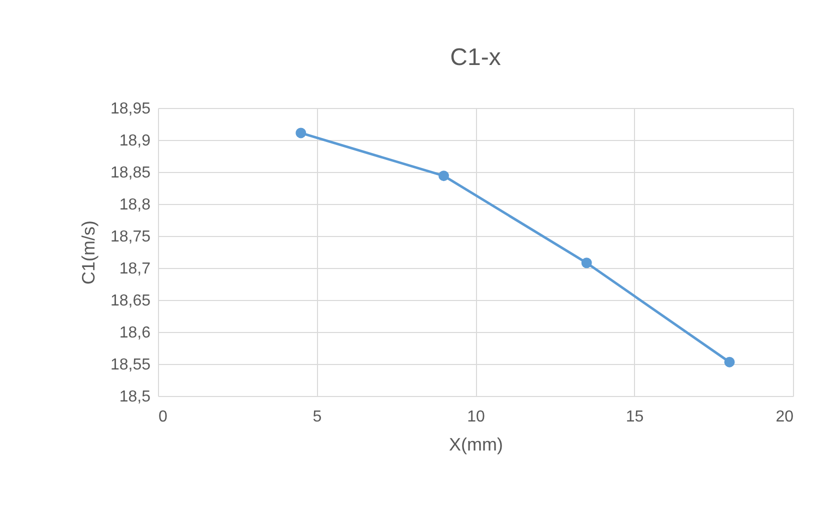 Image resolution: width=820 pixels, height=508 pixels. Describe the element at coordinates (130, 173) in the screenshot. I see `y-tick-label: 18,85` at that location.